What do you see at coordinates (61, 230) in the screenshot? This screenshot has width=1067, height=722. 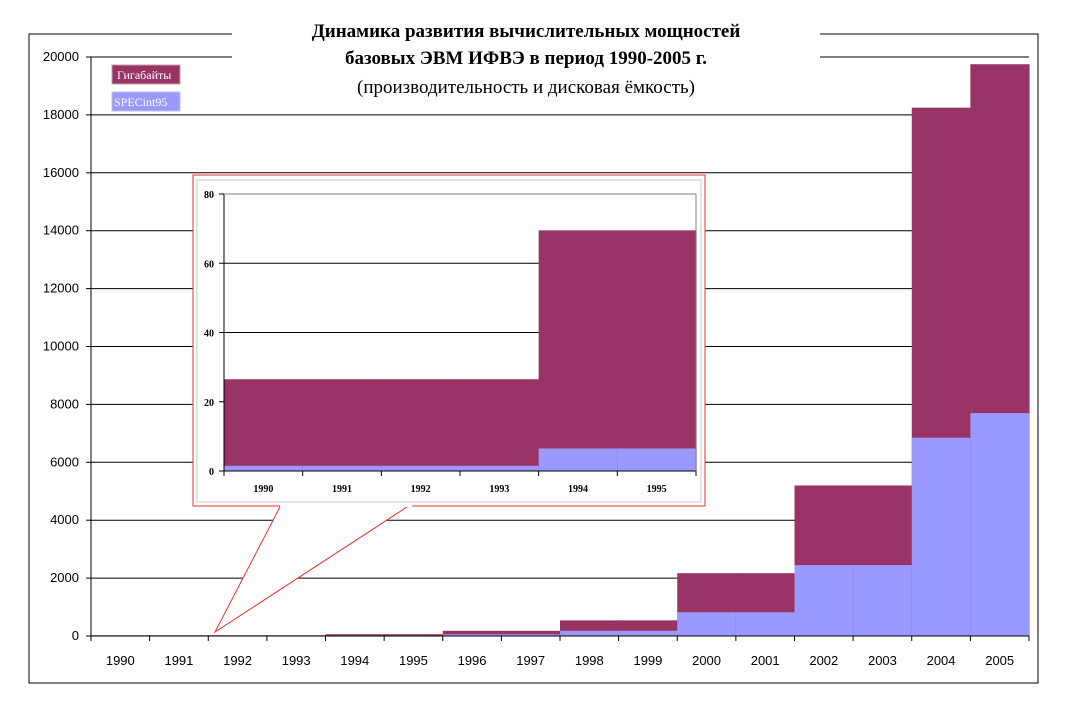 I see `main-y-tick-label-14000: 14000` at bounding box center [61, 230].